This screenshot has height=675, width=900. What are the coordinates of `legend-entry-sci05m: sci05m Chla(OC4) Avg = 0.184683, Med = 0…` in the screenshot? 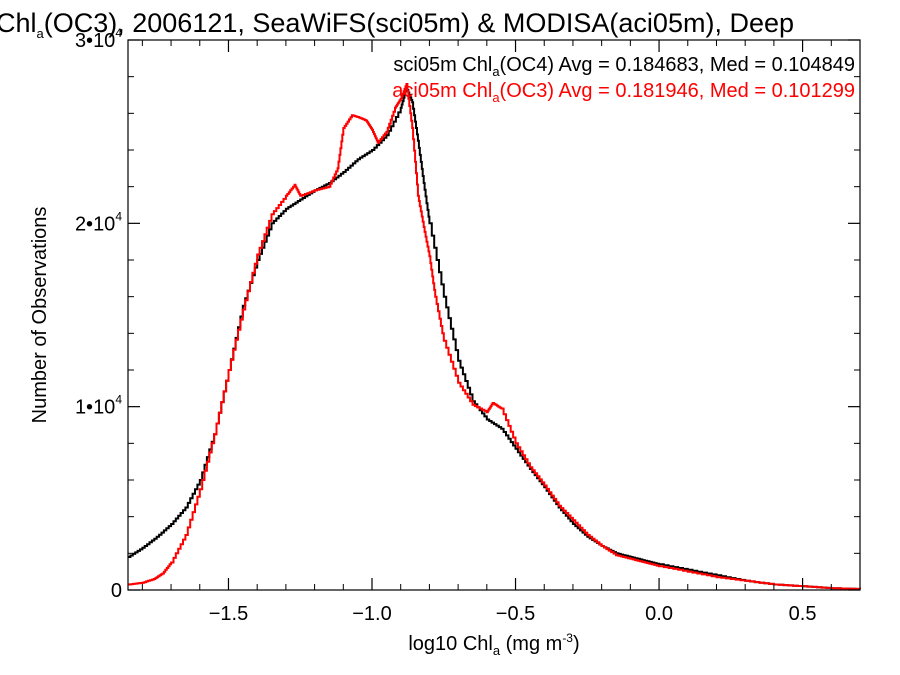 It's located at (624, 66).